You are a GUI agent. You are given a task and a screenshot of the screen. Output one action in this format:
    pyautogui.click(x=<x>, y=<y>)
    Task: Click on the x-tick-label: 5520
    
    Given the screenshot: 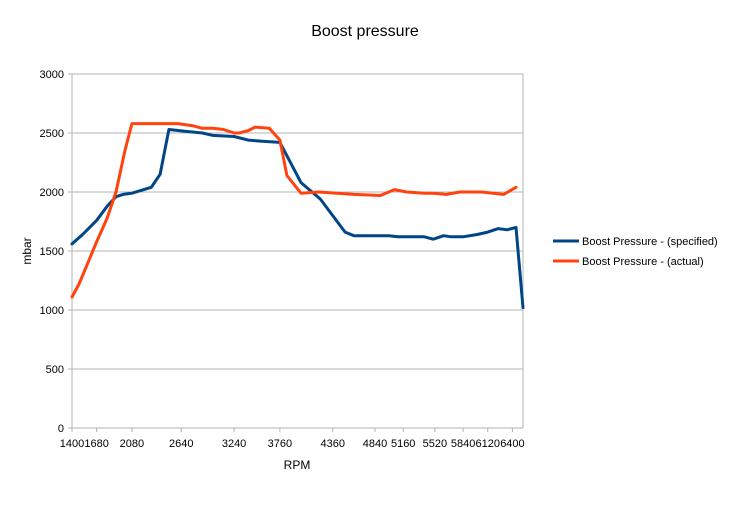 What is the action you would take?
    pyautogui.click(x=435, y=444)
    